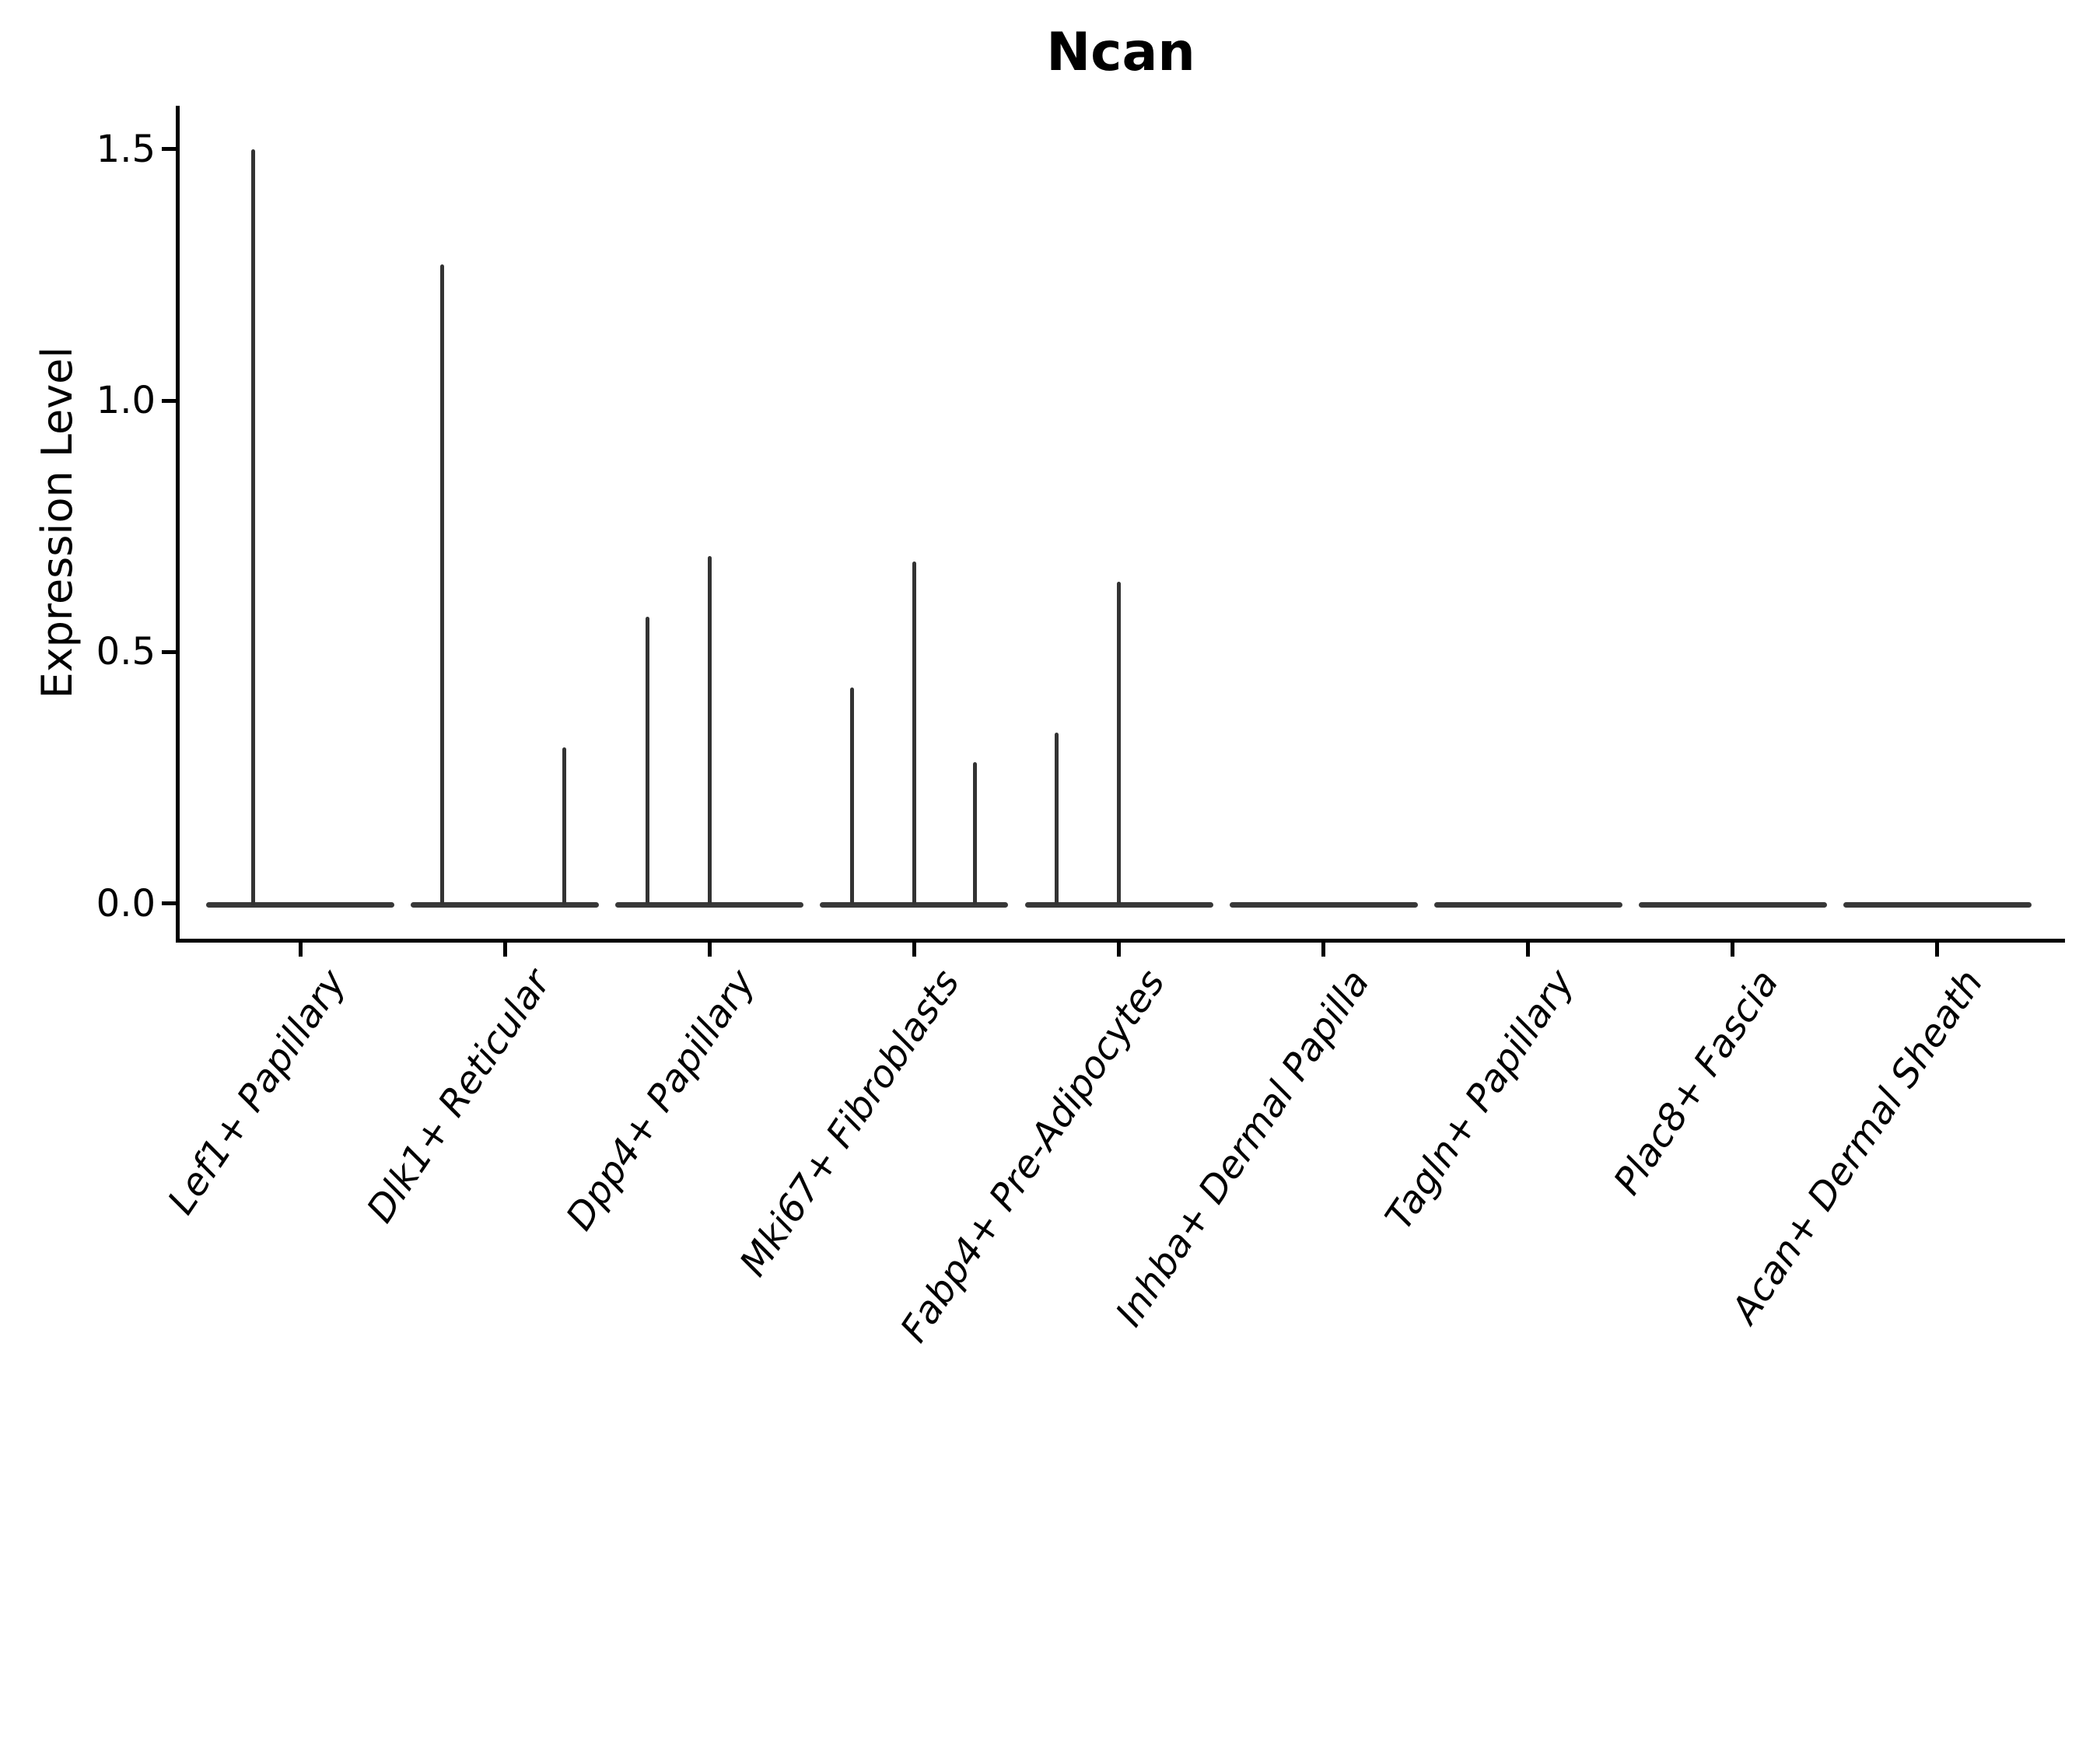  I want to click on y-tick-label: 0.0, so click(126, 903).